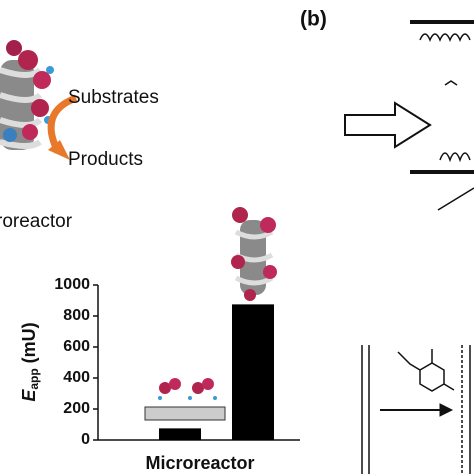 Image resolution: width=474 pixels, height=474 pixels. Describe the element at coordinates (76, 315) in the screenshot. I see `y-tick-label: 800` at that location.